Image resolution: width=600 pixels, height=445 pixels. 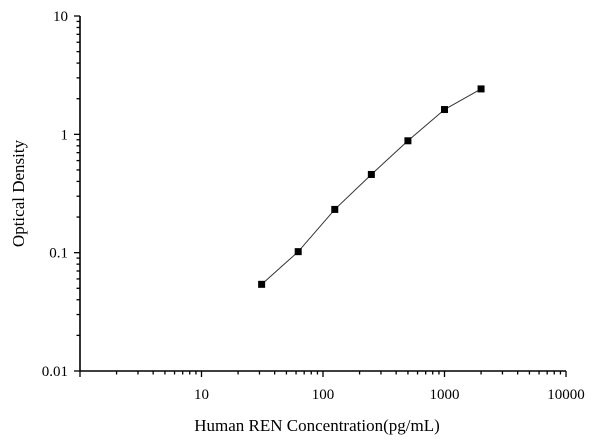 I want to click on x-tick-label: 10, so click(x=201, y=395).